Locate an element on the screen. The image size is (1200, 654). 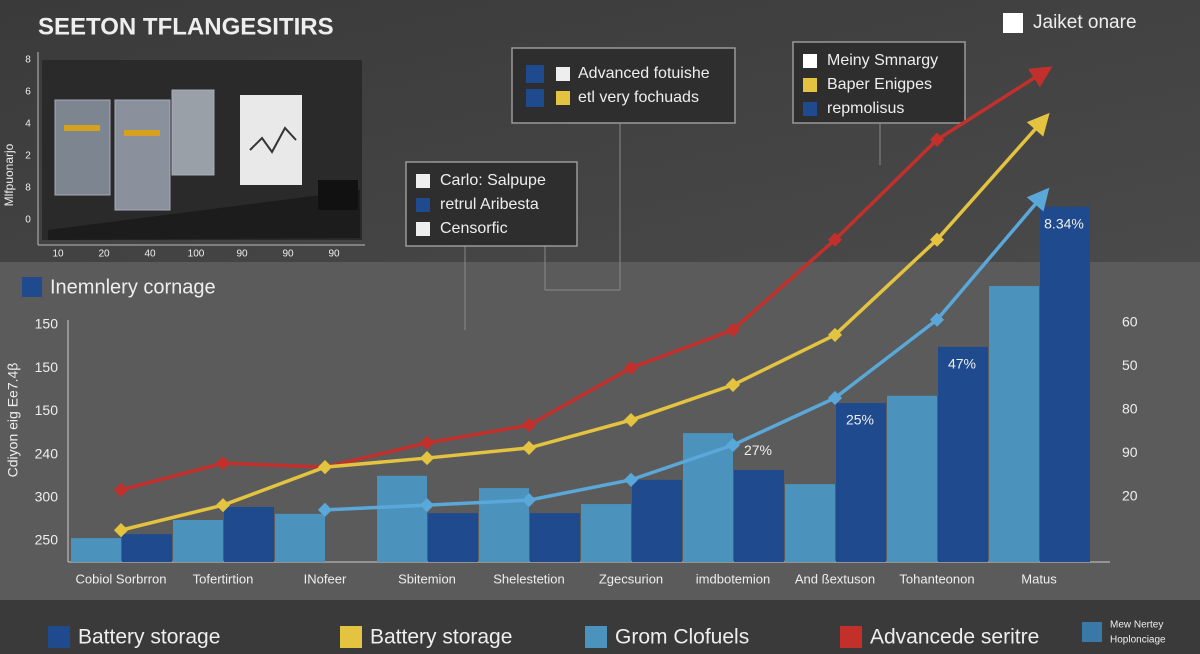
x-tick-label: Cobiol Sorbrron is located at coordinates (120, 578).